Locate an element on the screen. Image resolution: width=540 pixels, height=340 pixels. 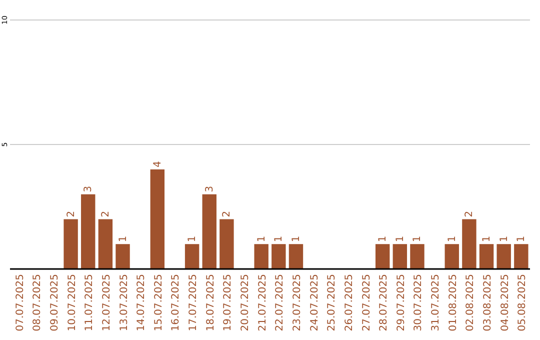
x-tick-label: 13.07.2025 is located at coordinates (124, 303).